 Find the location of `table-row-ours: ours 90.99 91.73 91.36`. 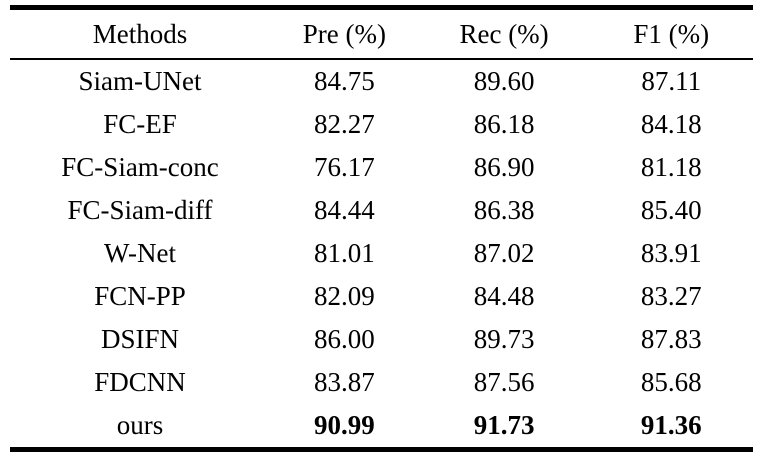

table-row-ours: ours 90.99 91.73 91.36 is located at coordinates (381, 425).